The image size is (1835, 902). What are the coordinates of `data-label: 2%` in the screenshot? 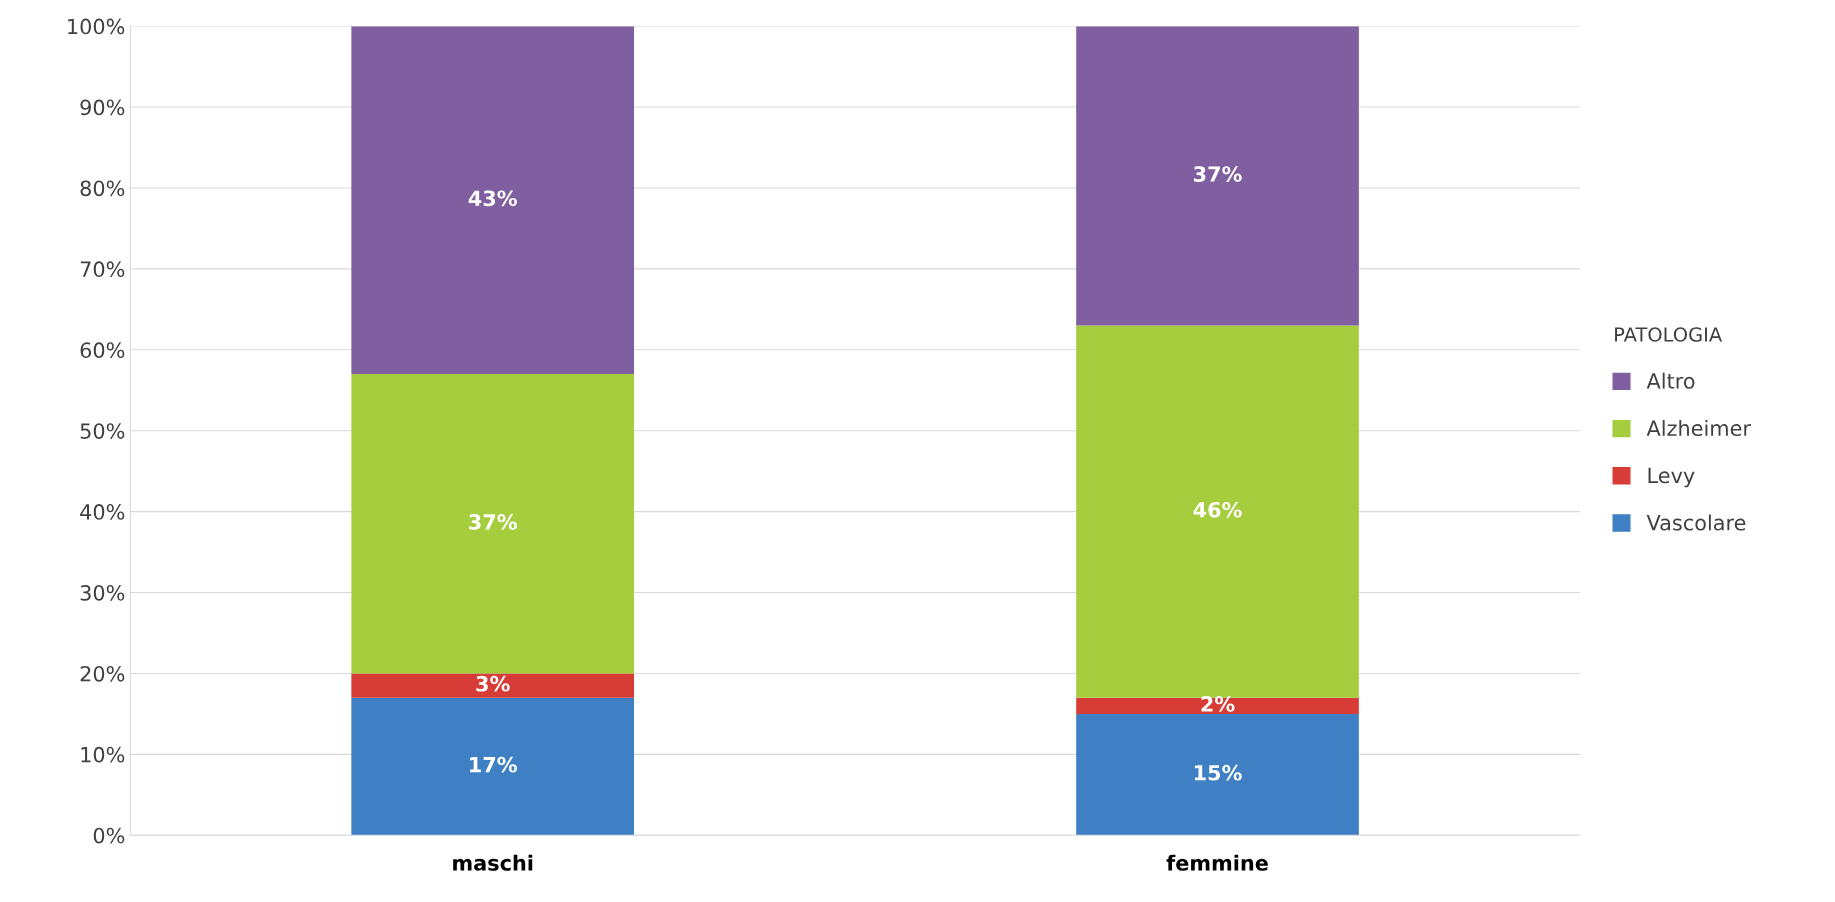 It's located at (1218, 704).